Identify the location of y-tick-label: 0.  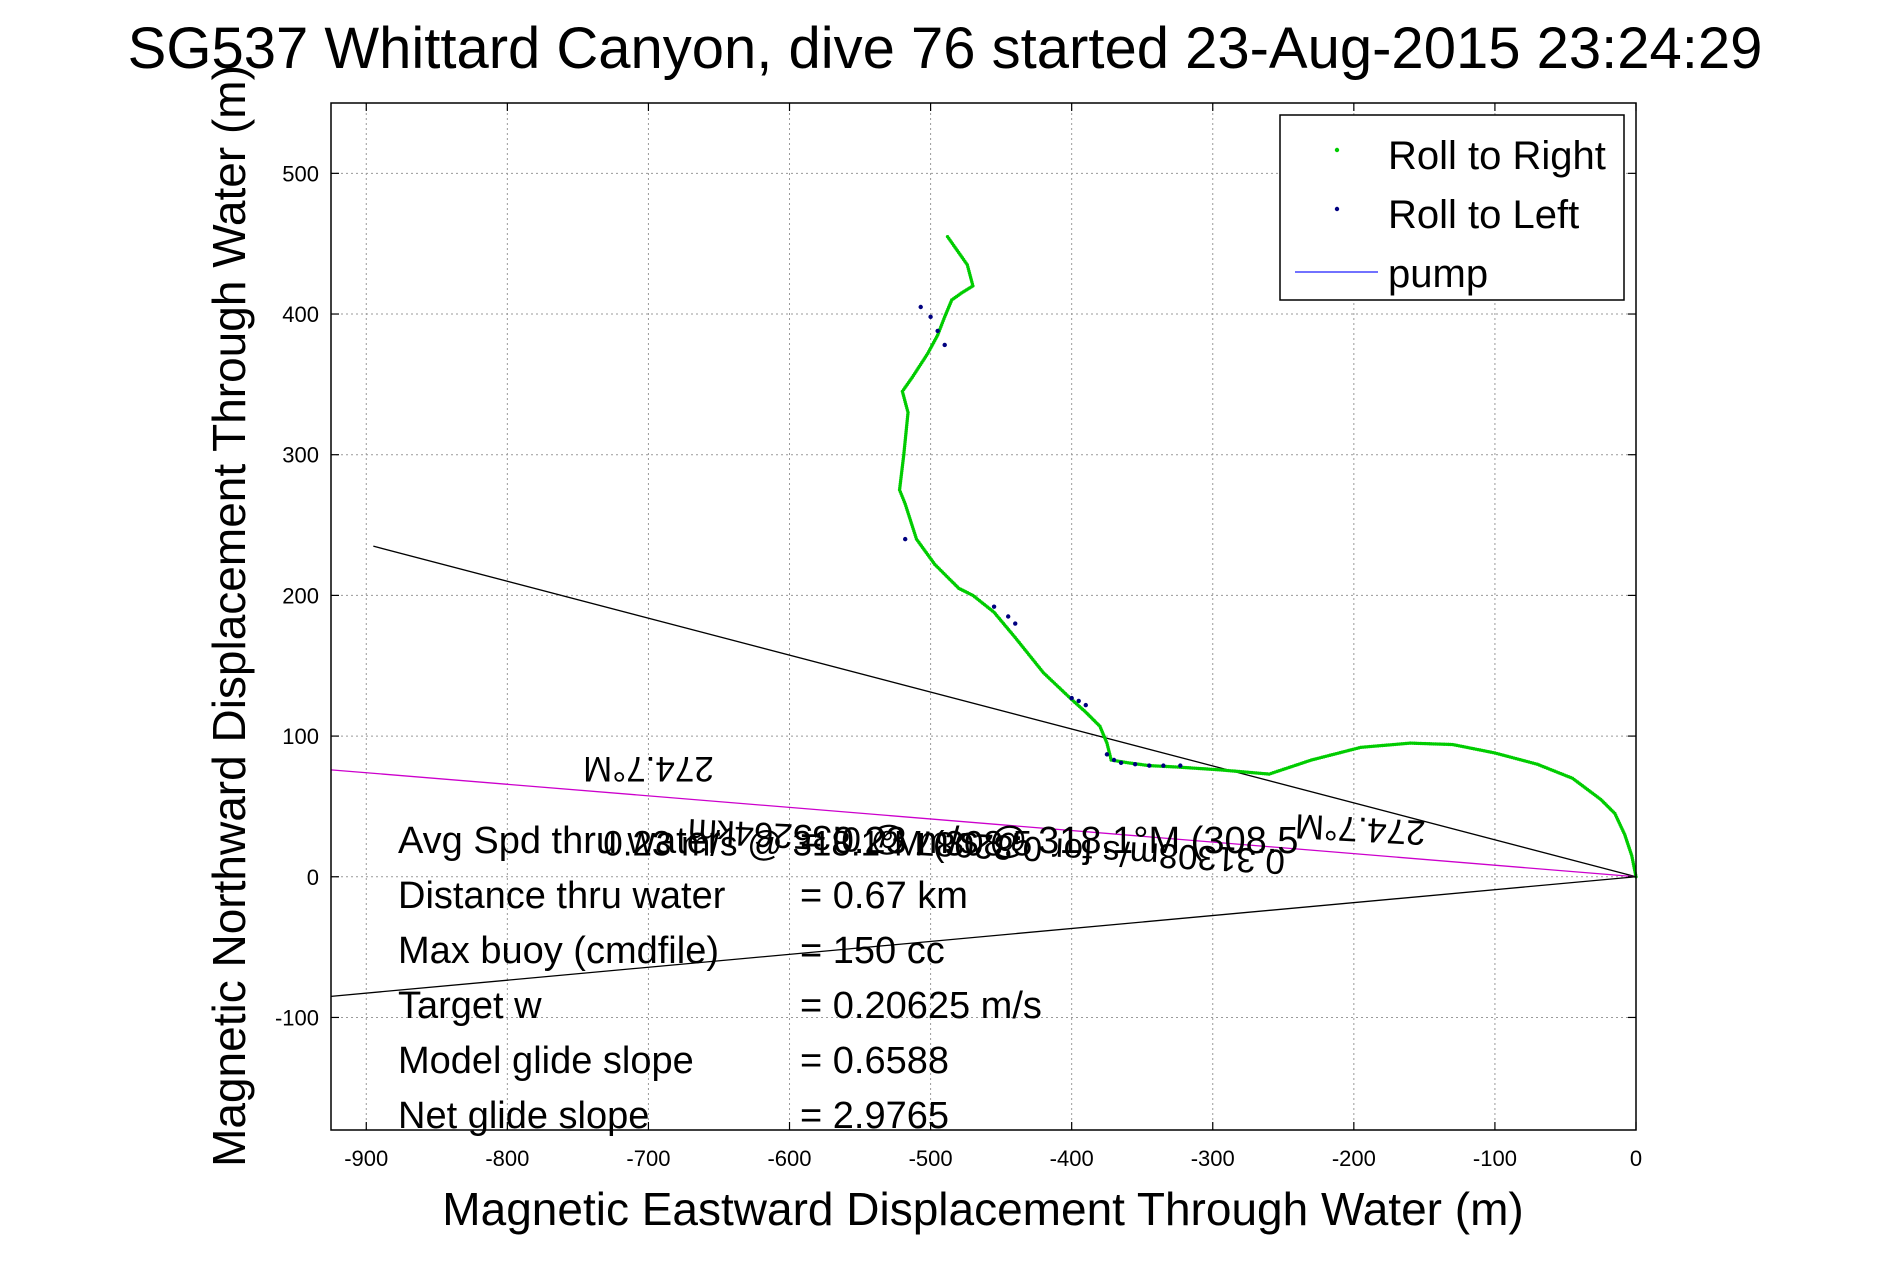
(313, 877).